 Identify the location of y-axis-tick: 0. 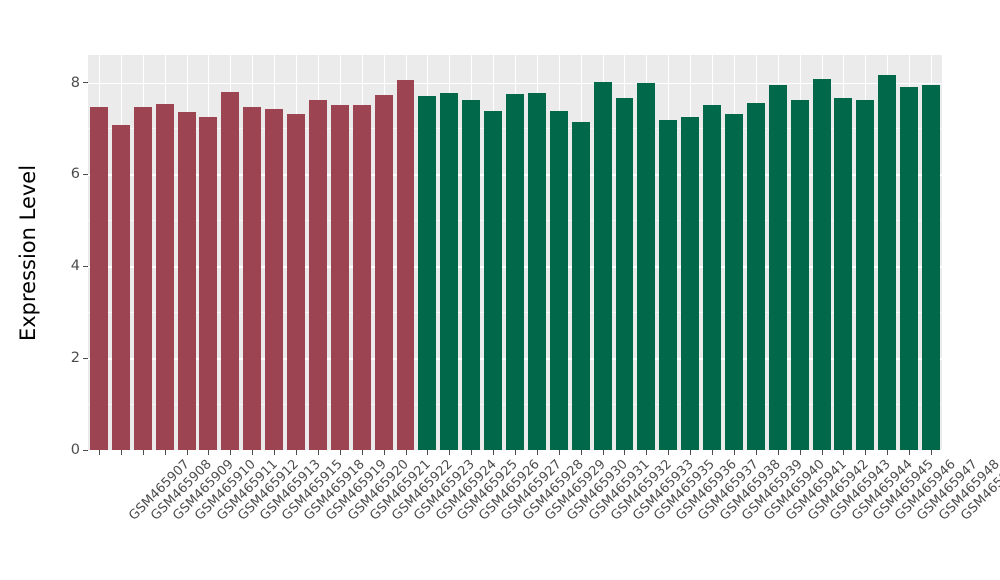
(79, 450).